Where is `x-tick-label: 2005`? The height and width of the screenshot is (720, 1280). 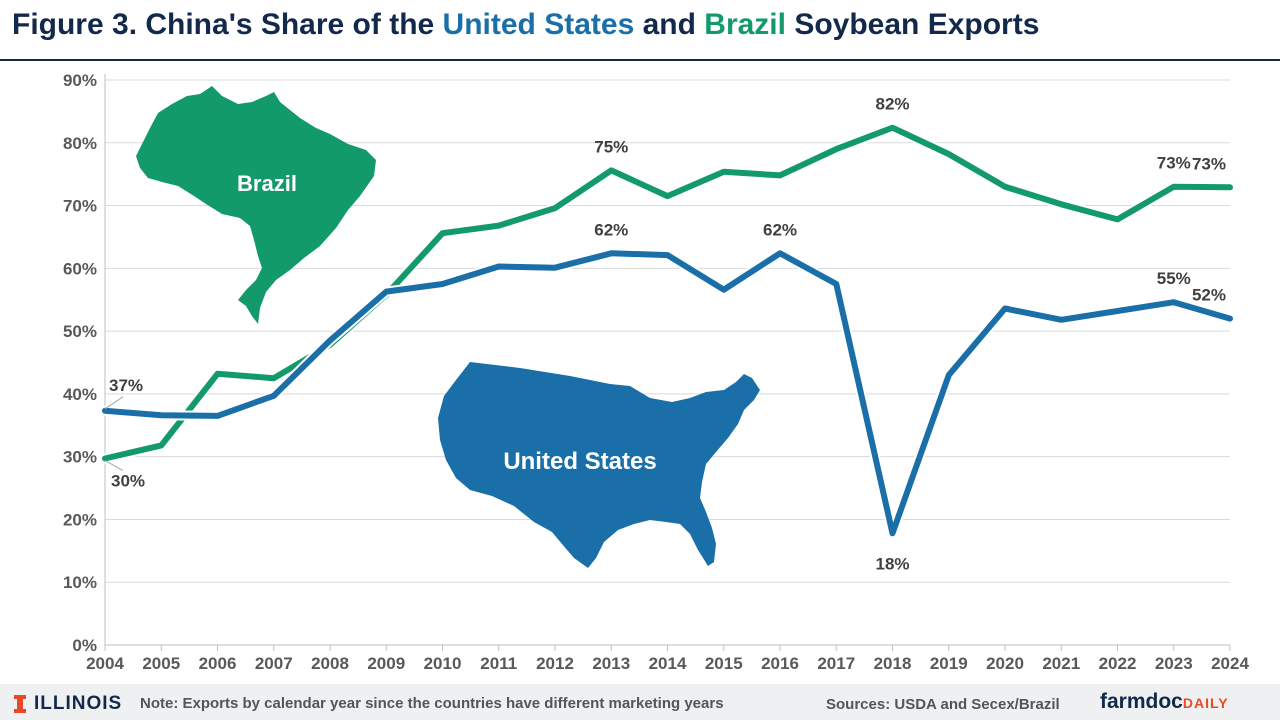
x-tick-label: 2005 is located at coordinates (161, 663).